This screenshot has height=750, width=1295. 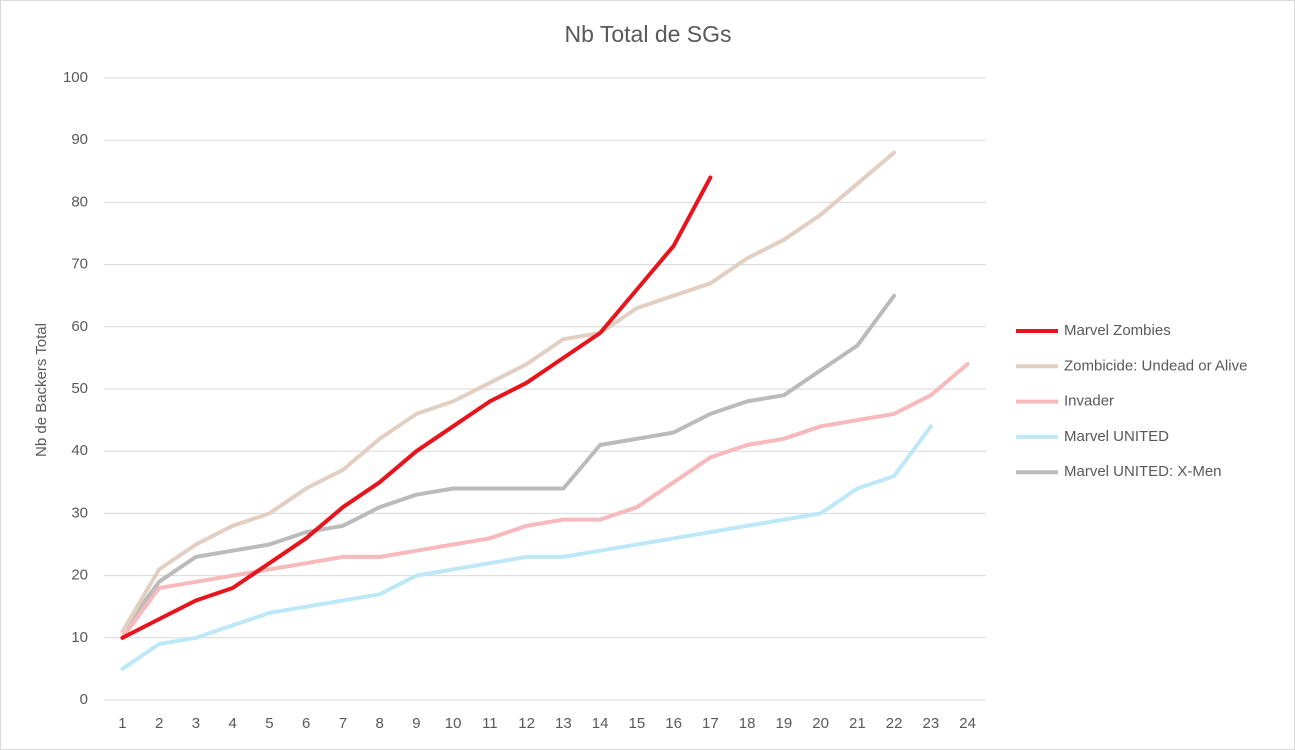 What do you see at coordinates (1155, 365) in the screenshot?
I see `legend-label: Zombicide: Undead or Alive` at bounding box center [1155, 365].